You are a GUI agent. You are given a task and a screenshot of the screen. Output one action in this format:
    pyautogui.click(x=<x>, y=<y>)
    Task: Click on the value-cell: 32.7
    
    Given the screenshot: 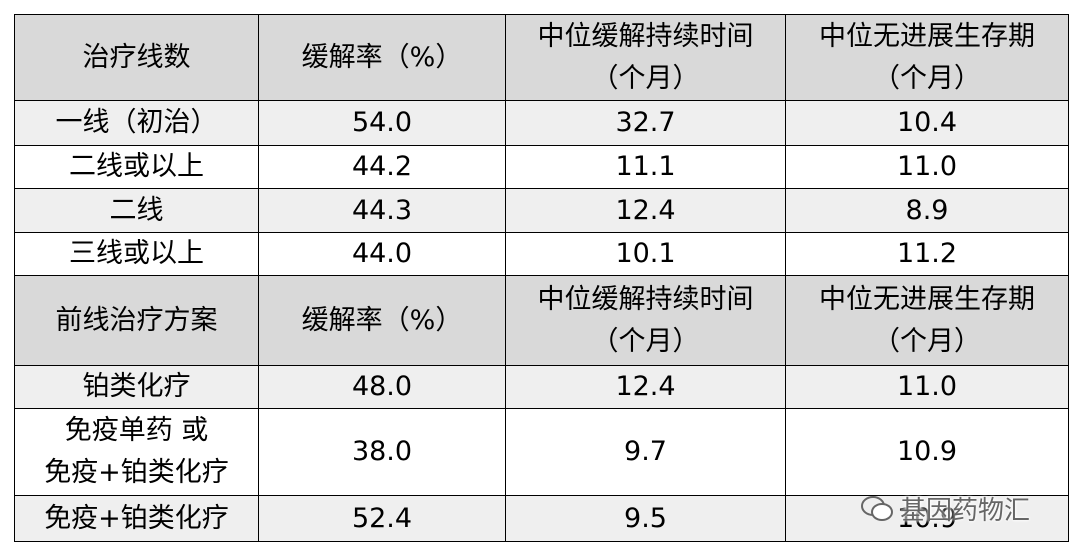 What is the action you would take?
    pyautogui.click(x=645, y=123)
    